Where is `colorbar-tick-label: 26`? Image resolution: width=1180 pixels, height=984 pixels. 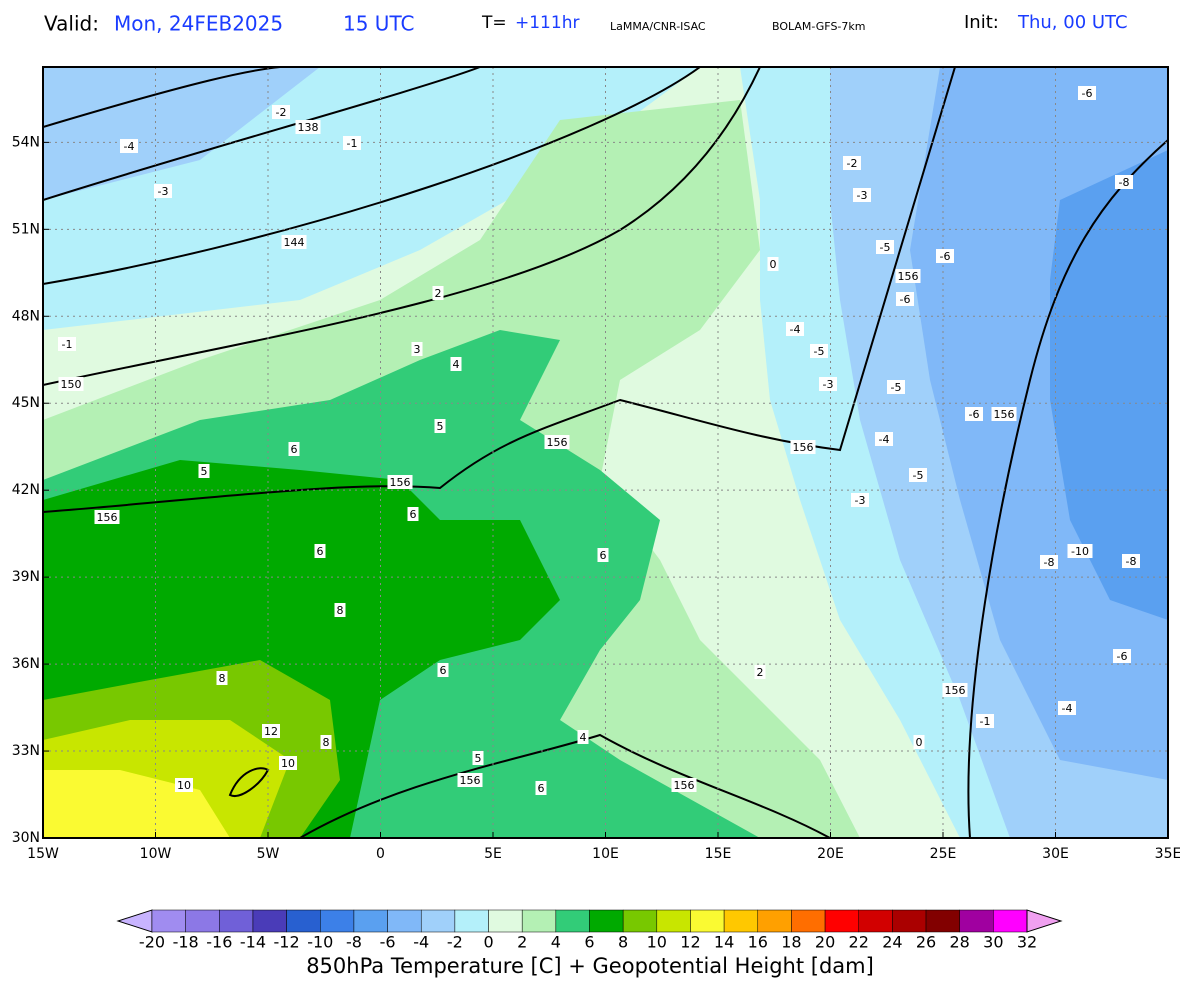 colorbar-tick-label: 26 is located at coordinates (926, 942).